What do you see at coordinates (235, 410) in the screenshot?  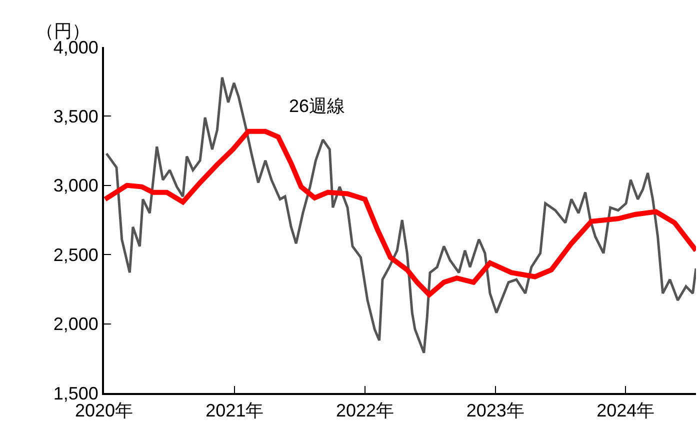 I see `x-tick-label: 2021年` at bounding box center [235, 410].